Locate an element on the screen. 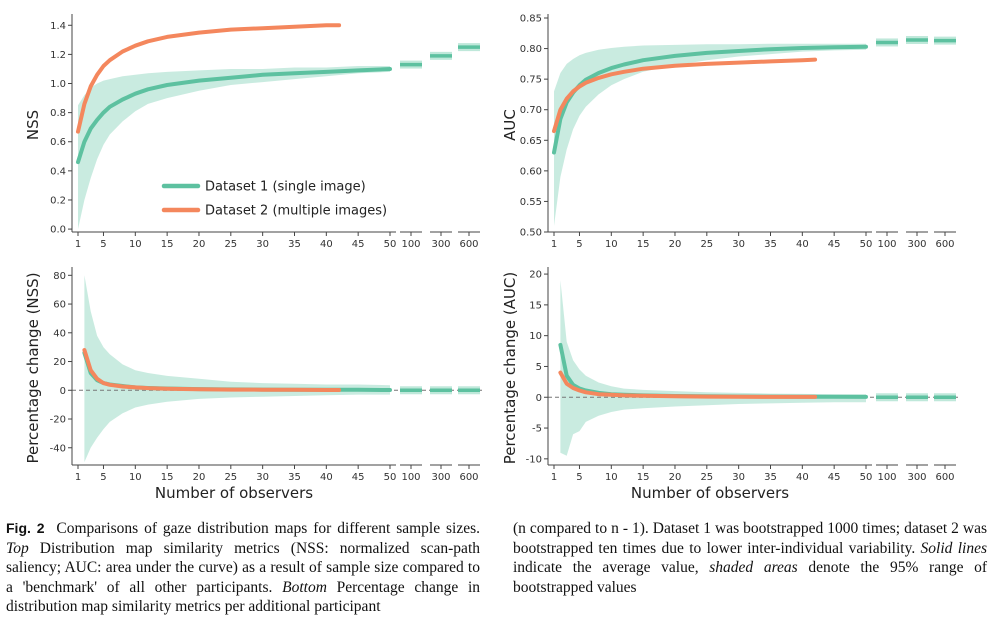  caption-fig-label: Fig. 2 is located at coordinates (25, 528).